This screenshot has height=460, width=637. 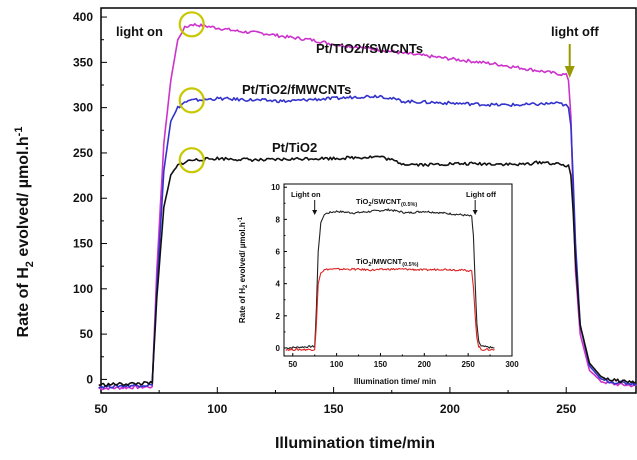 What do you see at coordinates (575, 31) in the screenshot?
I see `light-off-label: light off` at bounding box center [575, 31].